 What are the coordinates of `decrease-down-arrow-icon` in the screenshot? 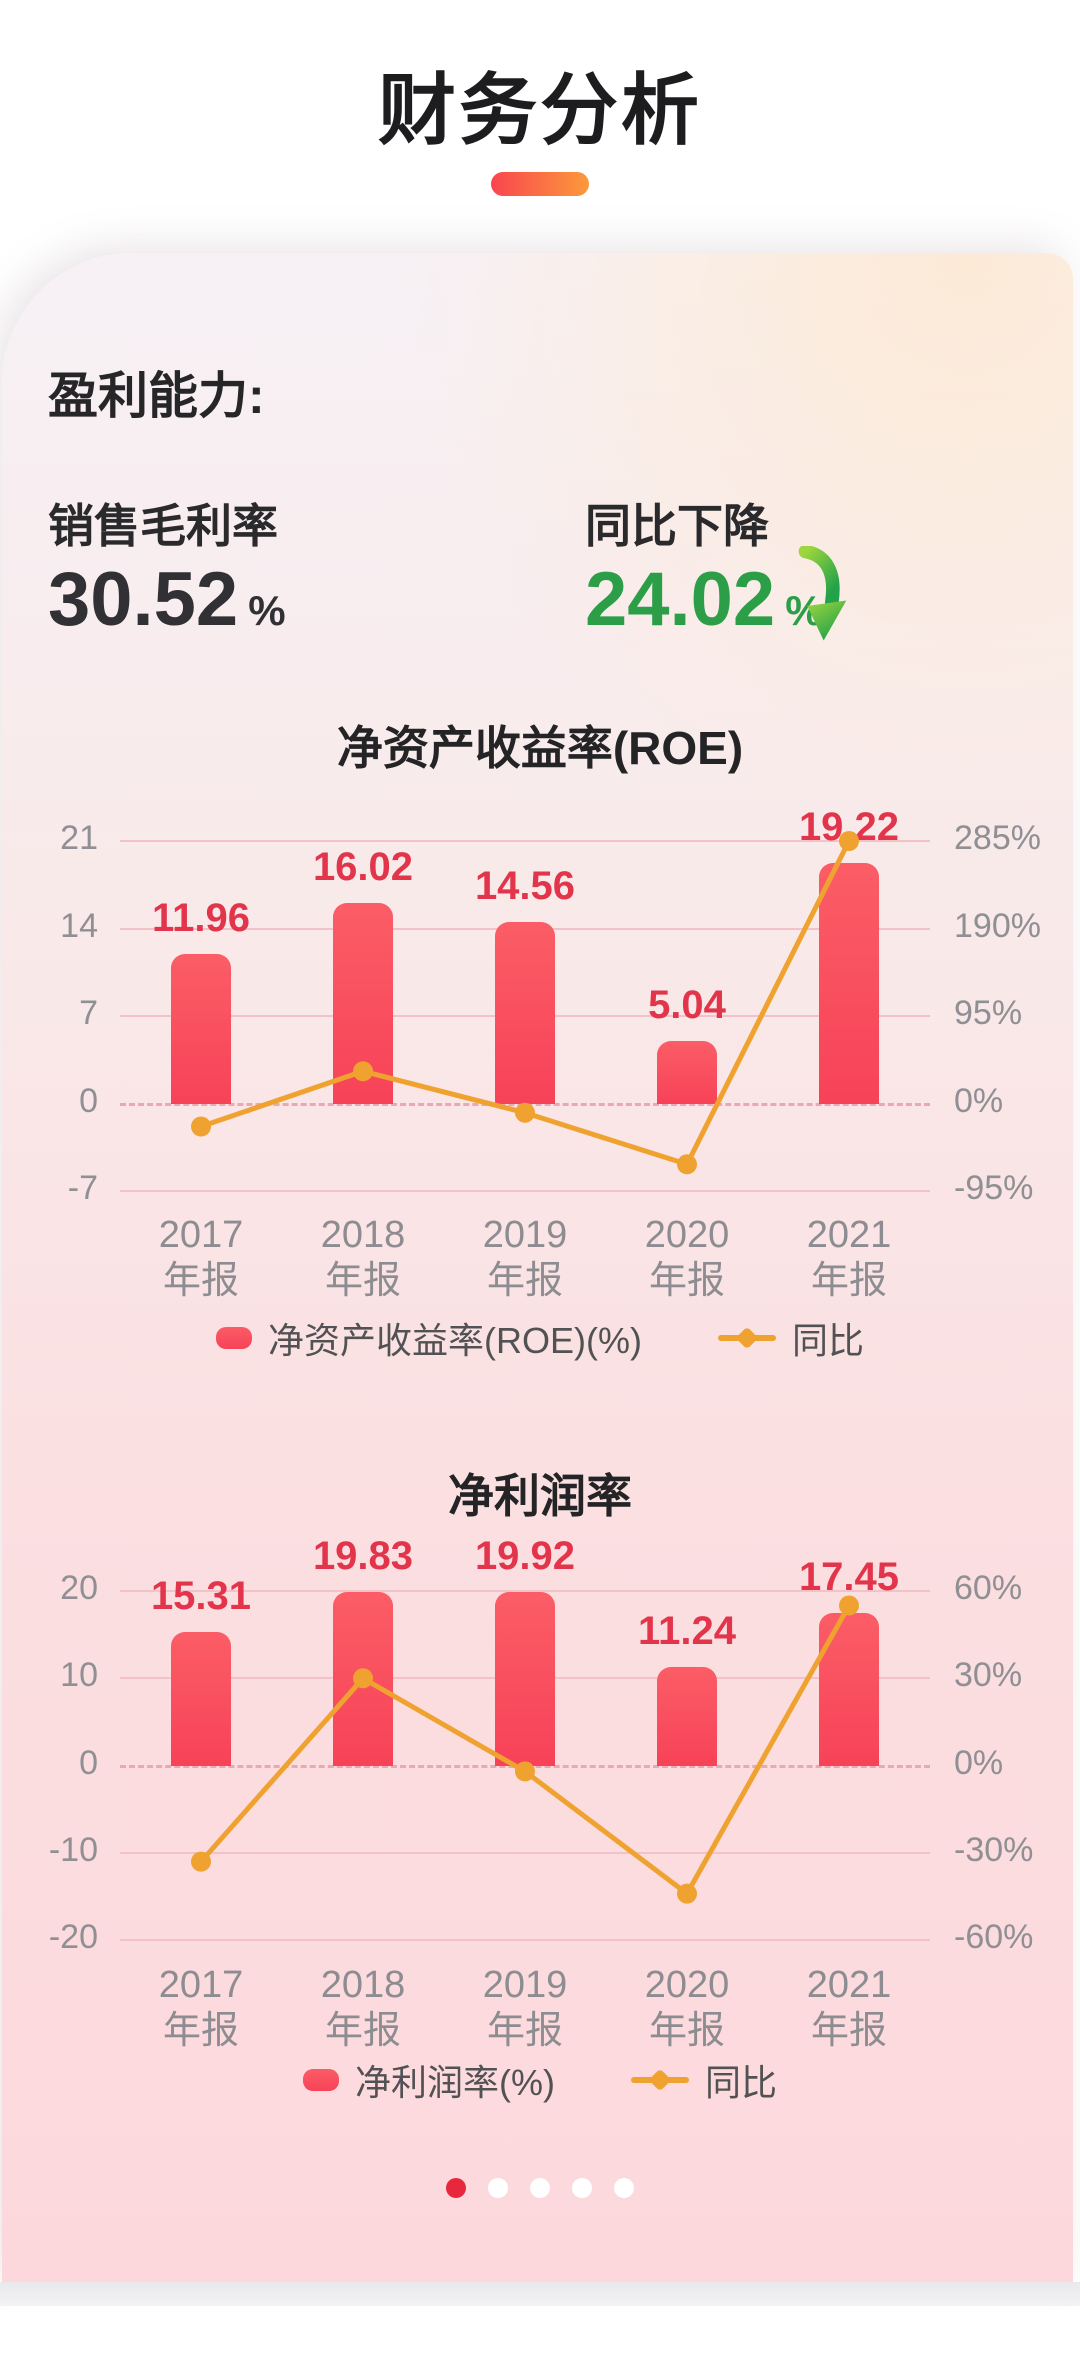 It's located at (822, 593).